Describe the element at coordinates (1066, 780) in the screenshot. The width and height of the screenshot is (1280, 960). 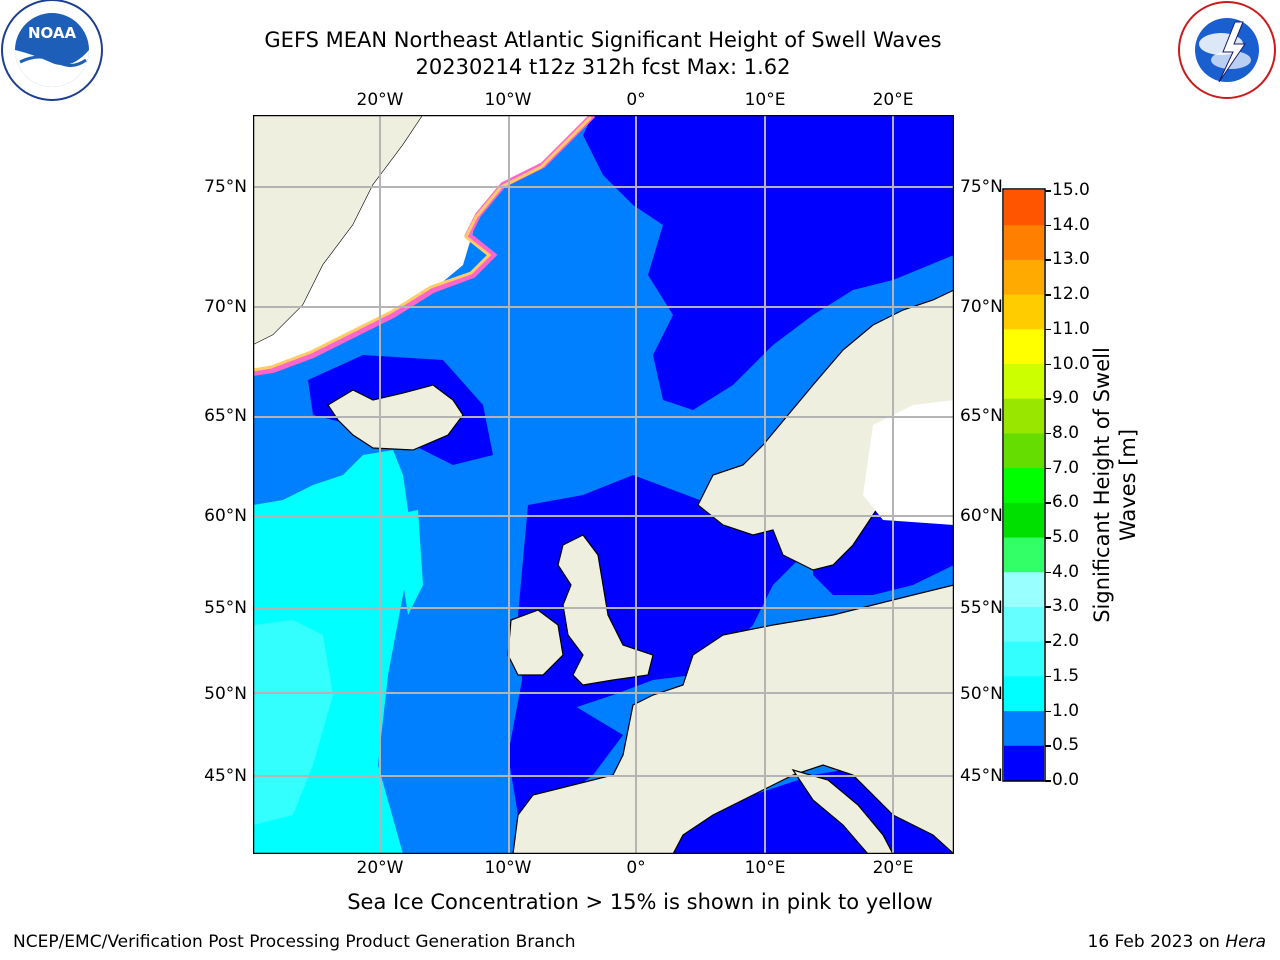
I see `colorbar-tick-label: 0.0` at that location.